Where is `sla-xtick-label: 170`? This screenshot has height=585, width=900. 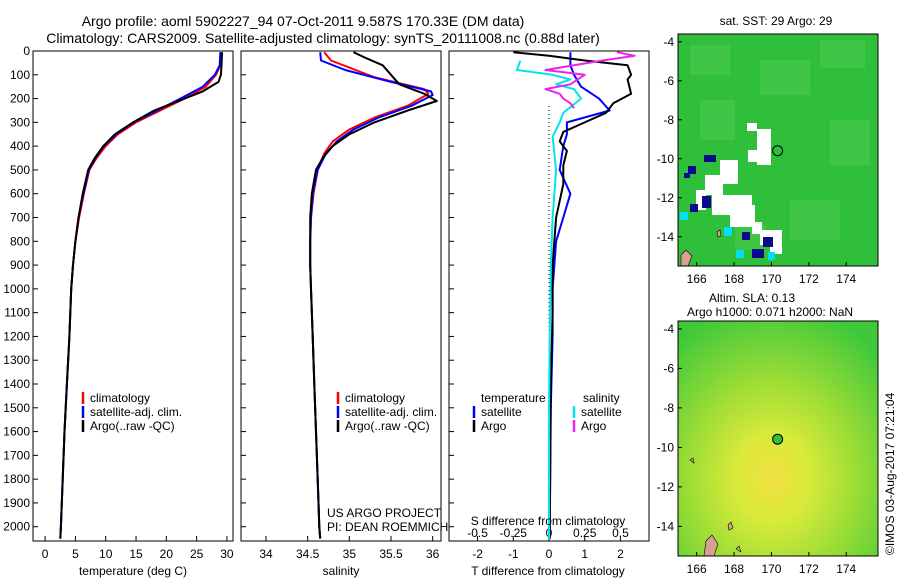 sla-xtick-label: 170 is located at coordinates (771, 569).